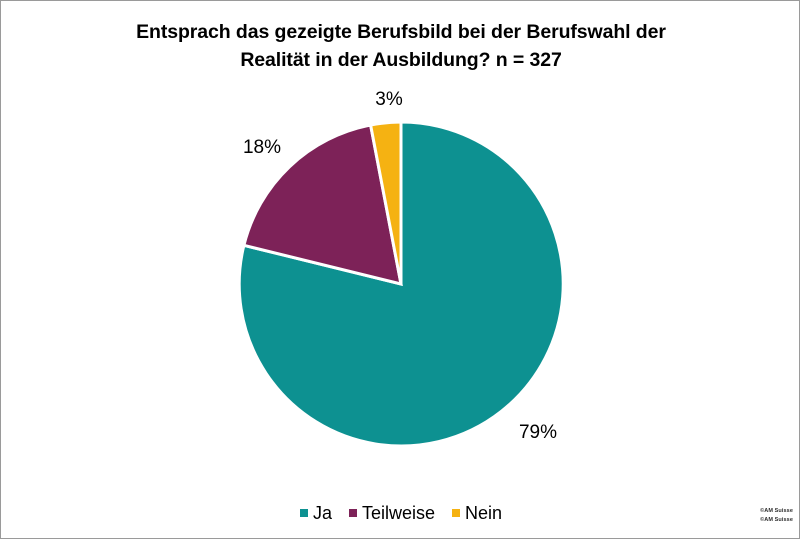 The height and width of the screenshot is (539, 800). I want to click on legend-label-ja: Ja, so click(322, 513).